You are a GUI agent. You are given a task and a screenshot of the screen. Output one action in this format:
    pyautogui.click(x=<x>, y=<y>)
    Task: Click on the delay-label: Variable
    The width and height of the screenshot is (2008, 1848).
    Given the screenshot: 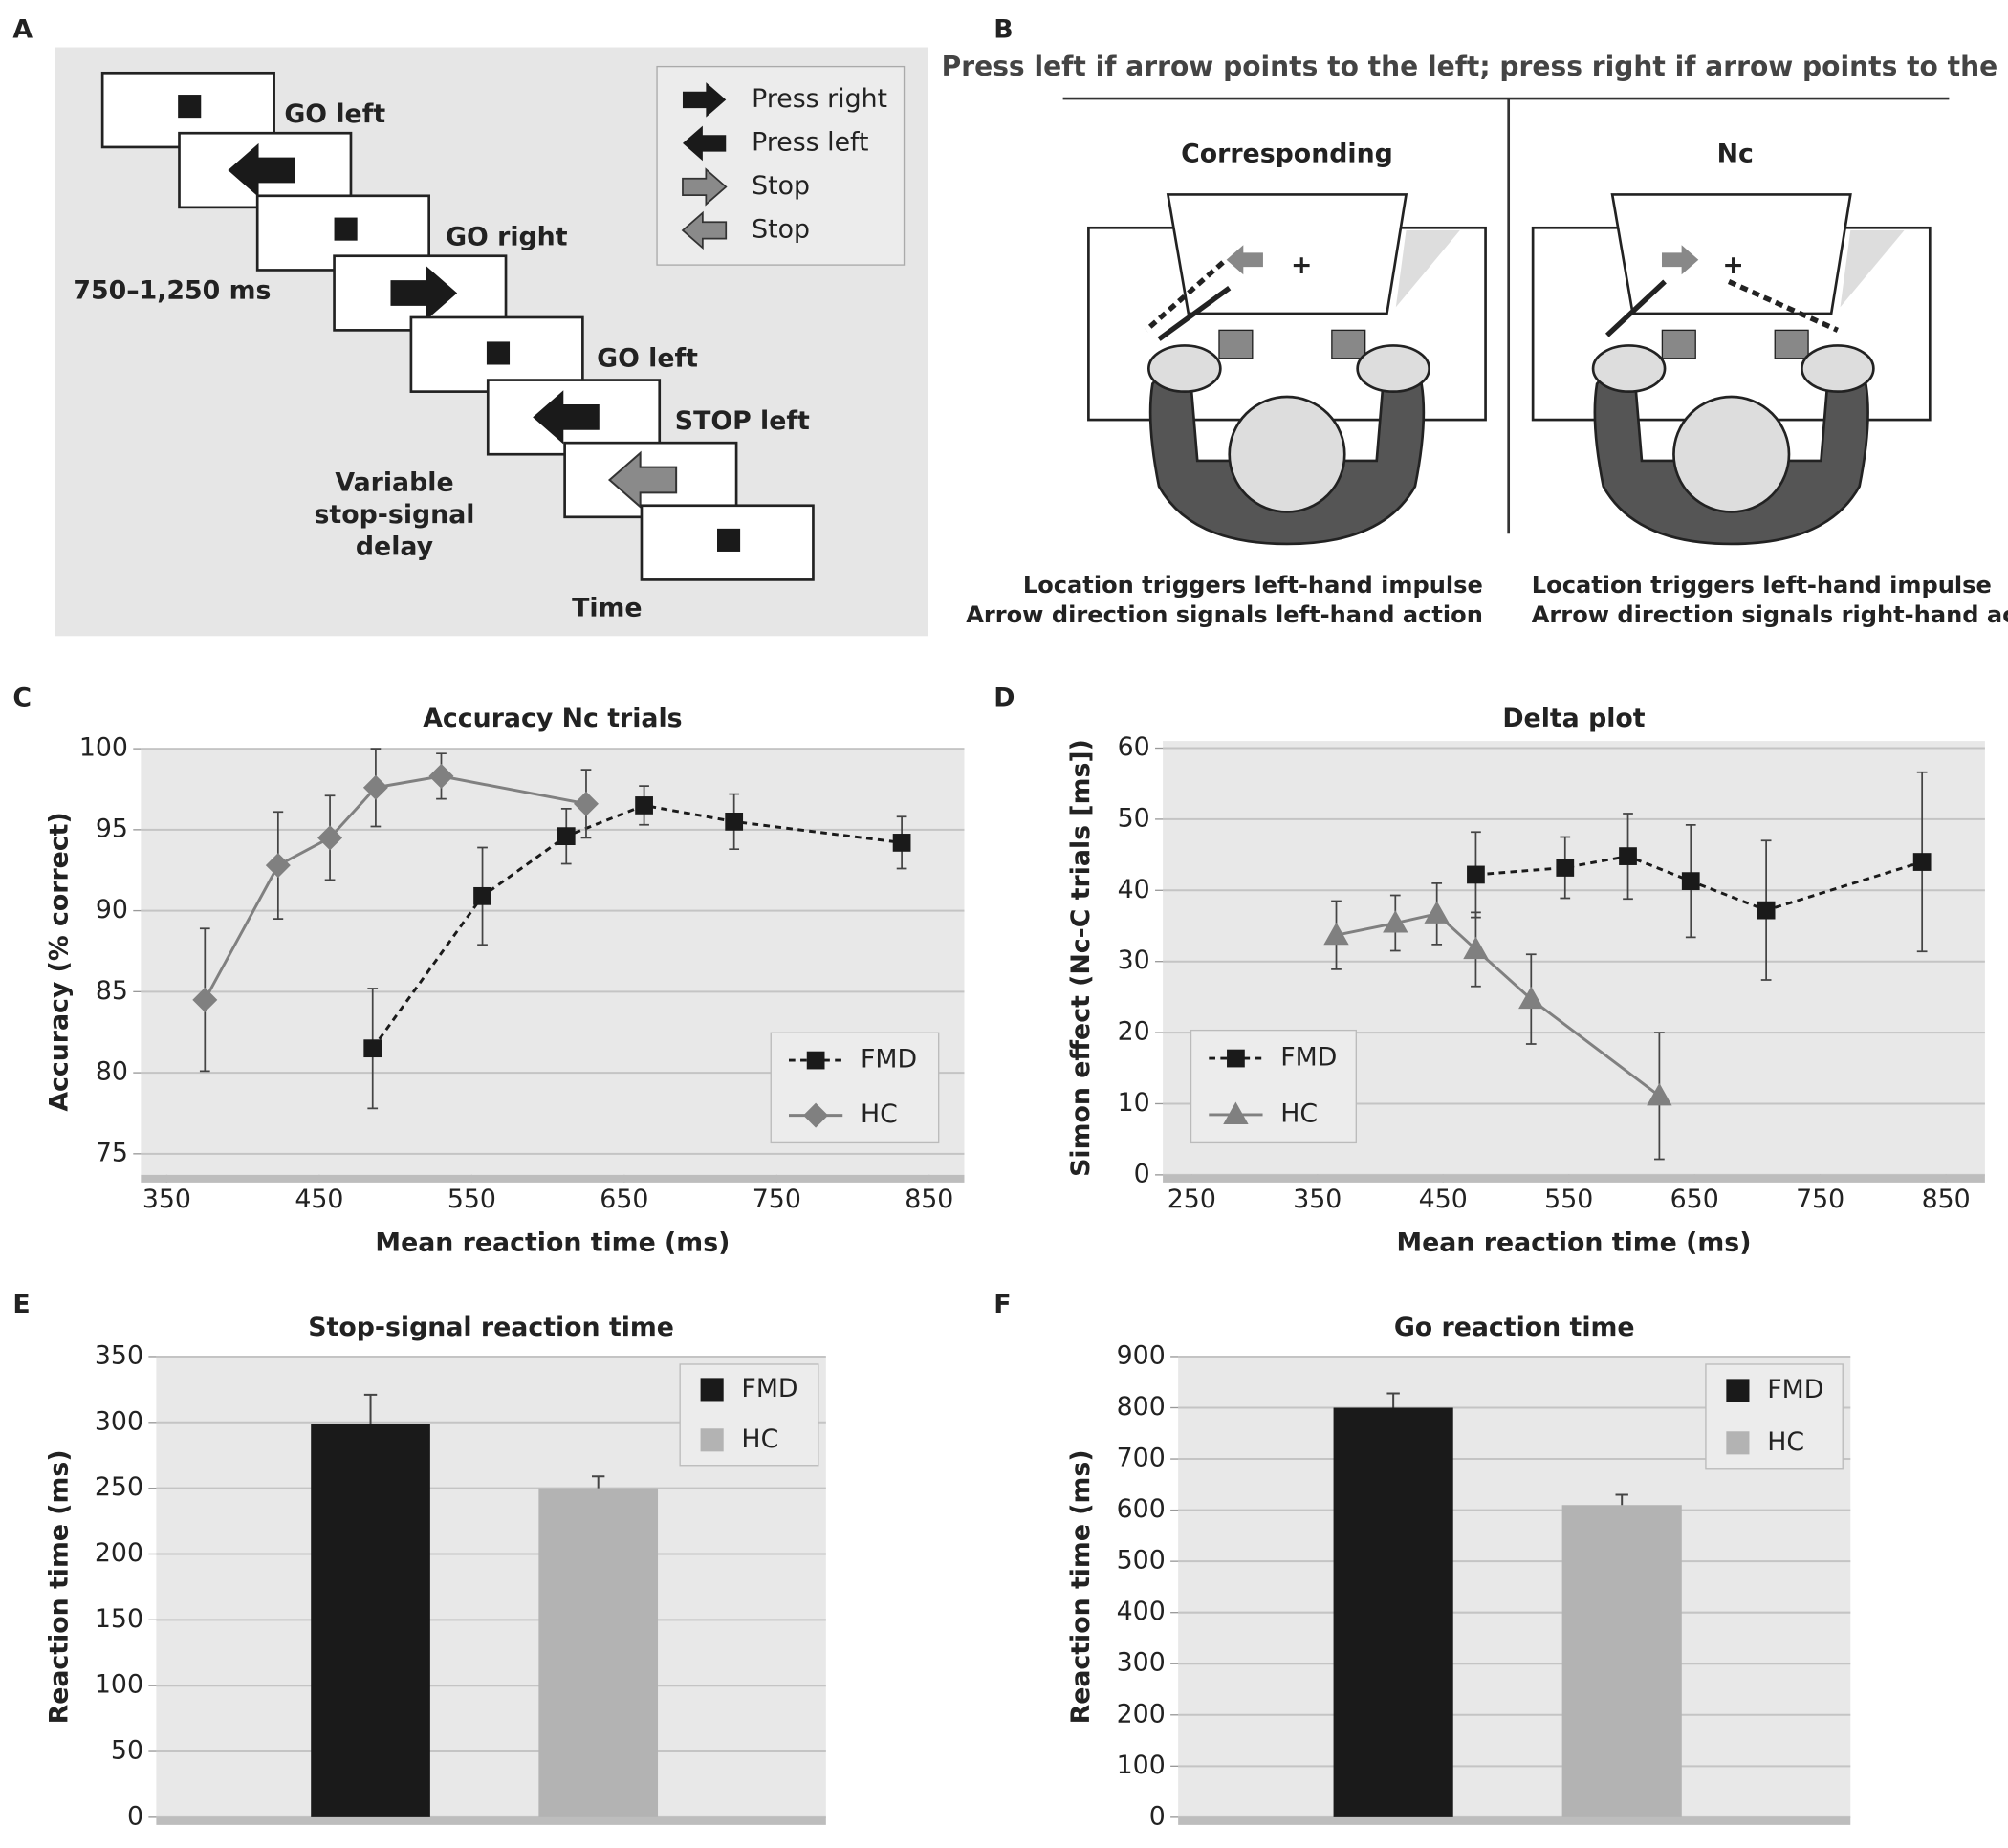 What is the action you would take?
    pyautogui.click(x=394, y=483)
    